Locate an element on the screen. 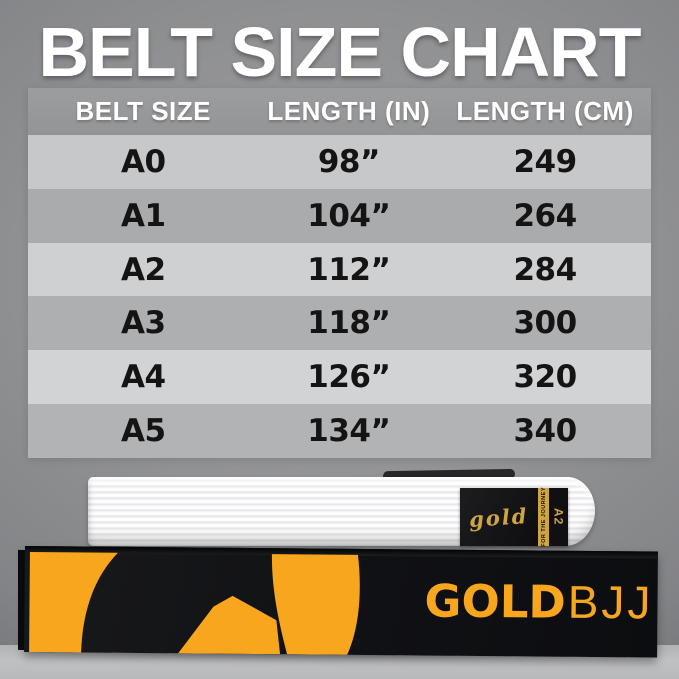 The height and width of the screenshot is (679, 679). length-cm-cell: 284 is located at coordinates (545, 269).